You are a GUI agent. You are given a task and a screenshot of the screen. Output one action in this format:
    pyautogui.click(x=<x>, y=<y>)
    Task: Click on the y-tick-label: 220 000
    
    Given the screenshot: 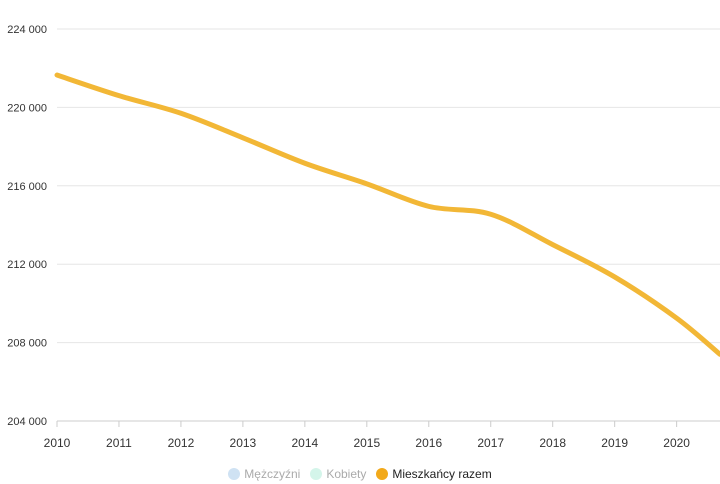 What is the action you would take?
    pyautogui.click(x=27, y=108)
    